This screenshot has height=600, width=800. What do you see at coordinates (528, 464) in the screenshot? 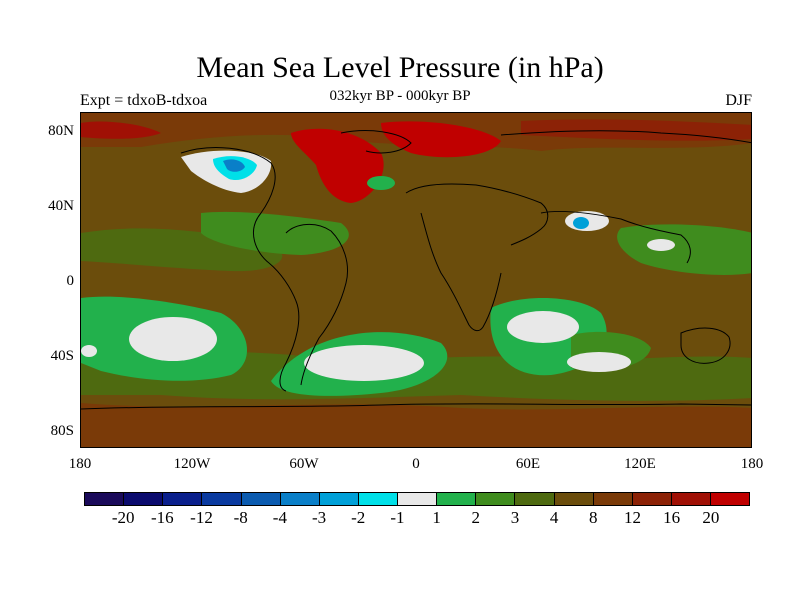
I see `xtick-60e: 60E` at bounding box center [528, 464].